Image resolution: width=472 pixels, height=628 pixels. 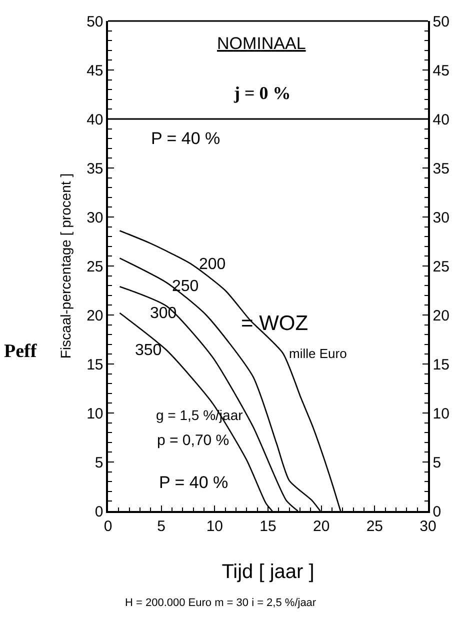 What do you see at coordinates (161, 526) in the screenshot?
I see `x-tick-label: 5` at bounding box center [161, 526].